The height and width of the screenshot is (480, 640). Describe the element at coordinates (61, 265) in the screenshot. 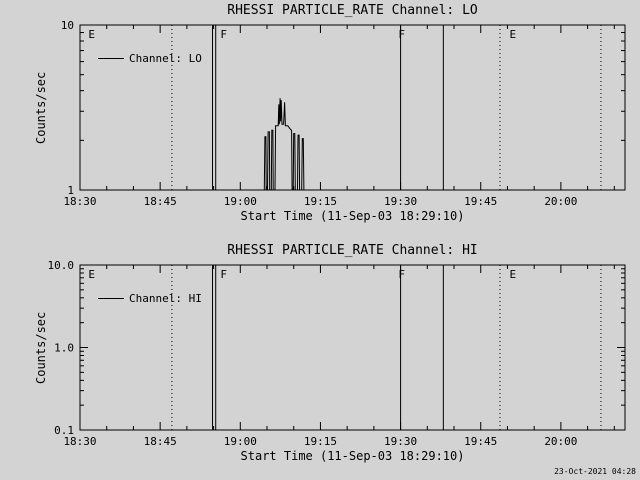

I see `y-tick-label: 10.0` at that location.